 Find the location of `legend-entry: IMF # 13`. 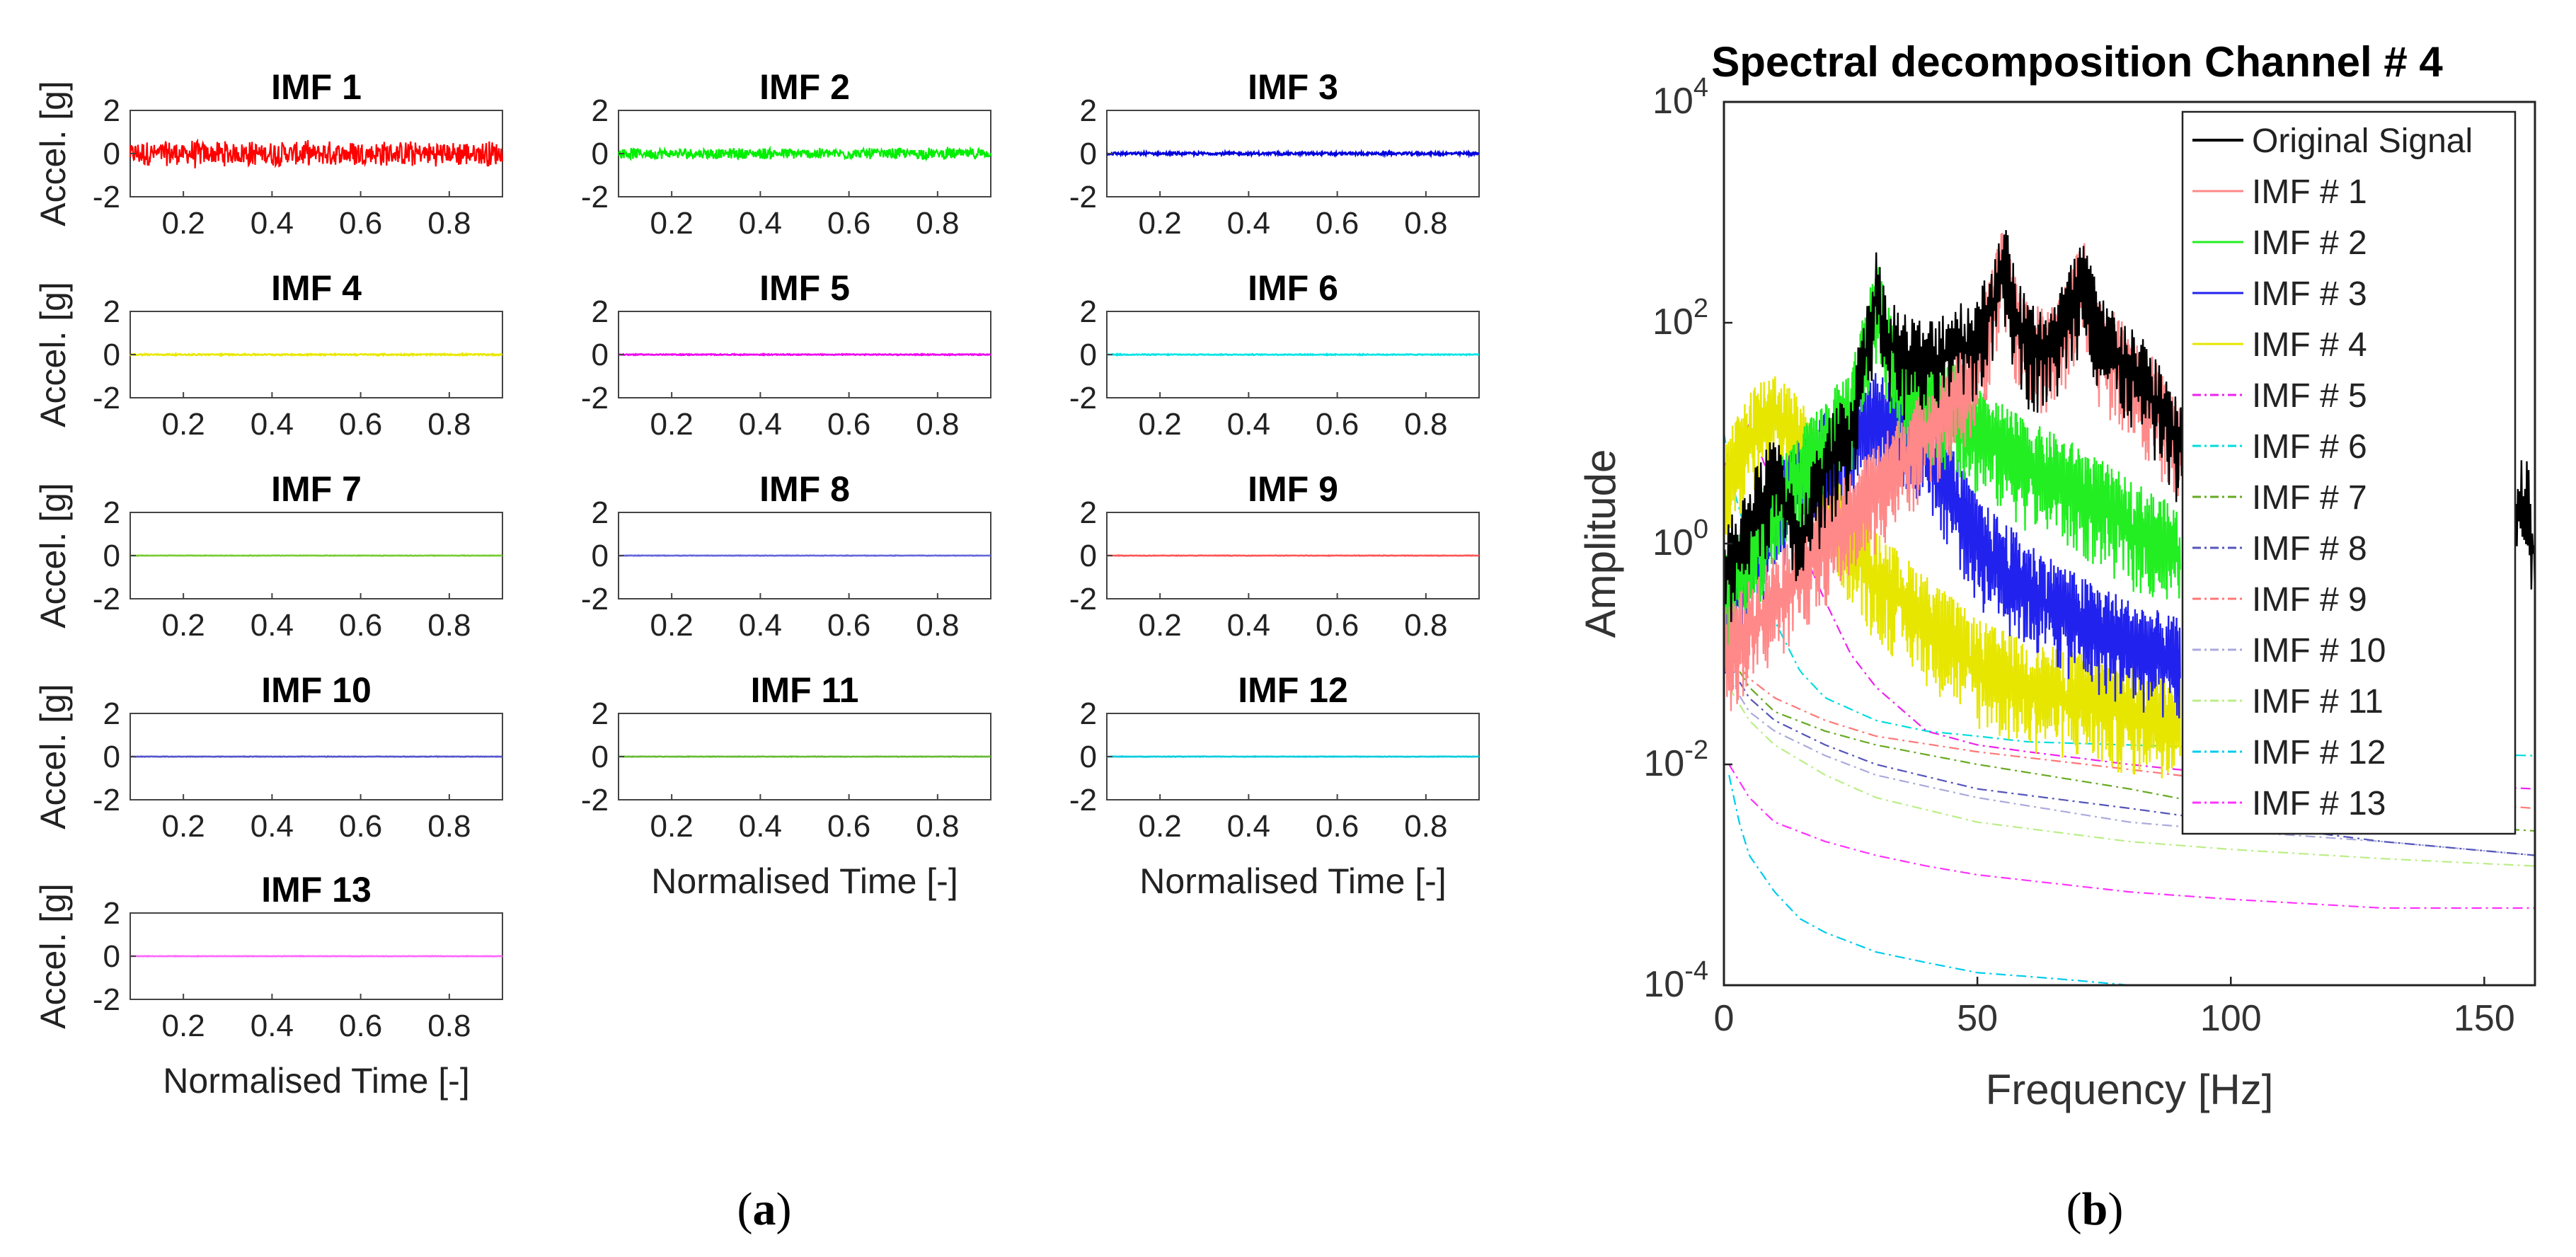

legend-entry: IMF # 13 is located at coordinates (2319, 804).